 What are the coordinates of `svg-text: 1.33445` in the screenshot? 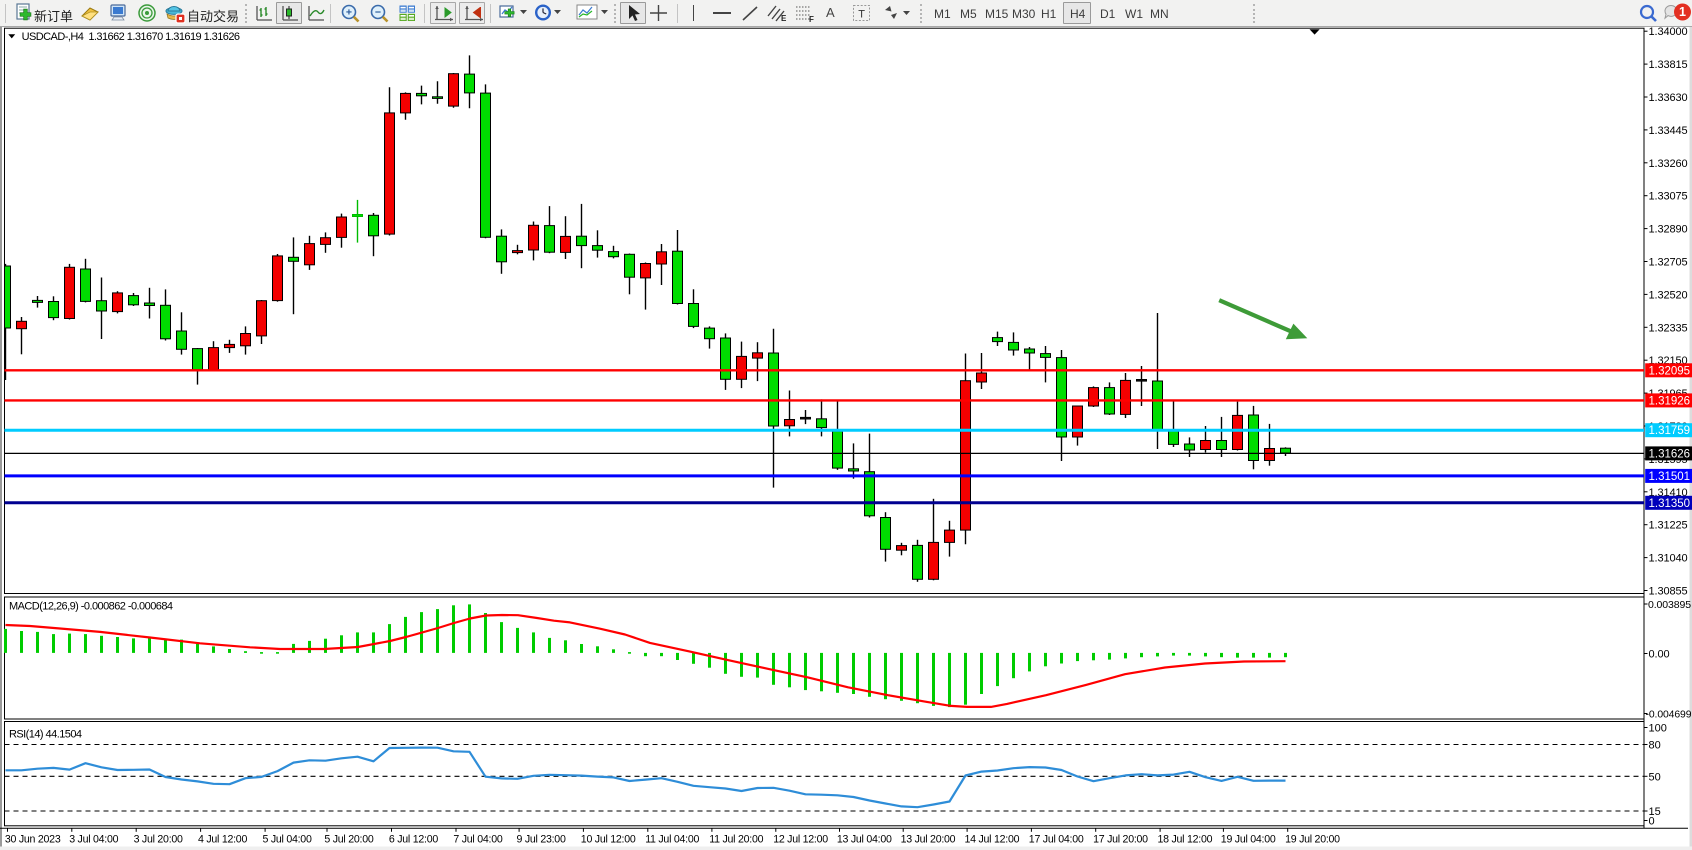 It's located at (1668, 131).